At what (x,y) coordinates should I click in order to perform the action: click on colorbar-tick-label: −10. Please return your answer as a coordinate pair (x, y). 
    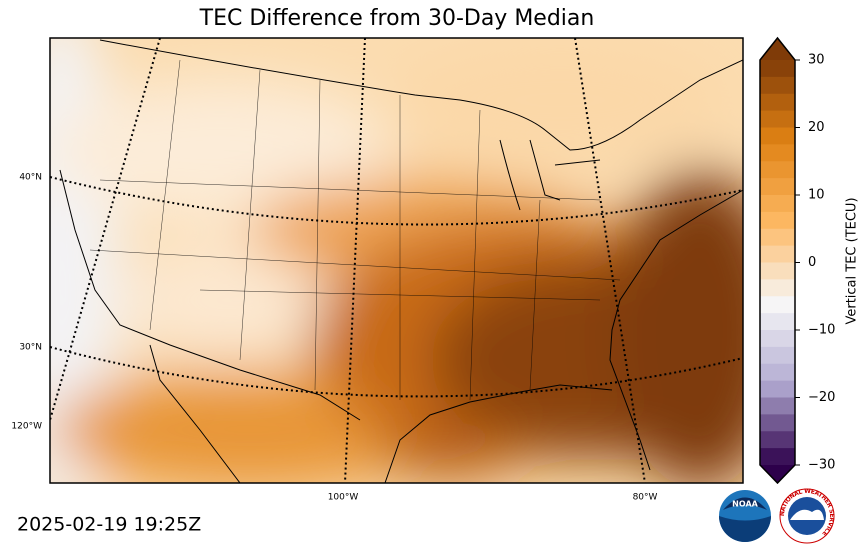
    Looking at the image, I should click on (821, 330).